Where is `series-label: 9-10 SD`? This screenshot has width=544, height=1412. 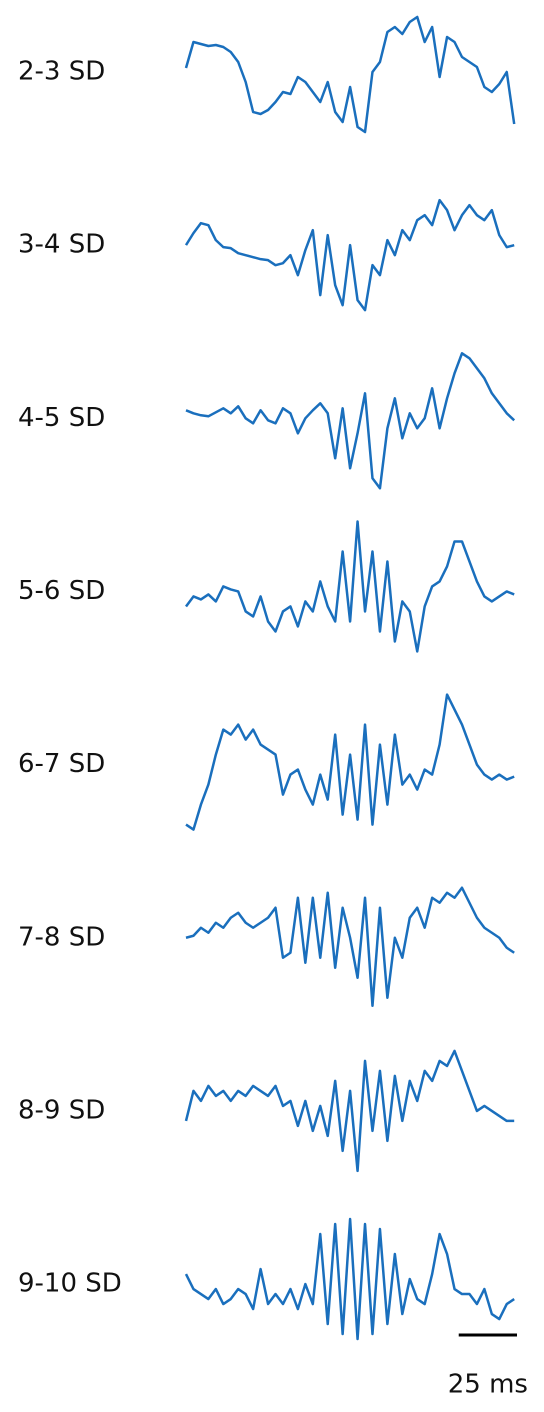 series-label: 9-10 SD is located at coordinates (70, 1284).